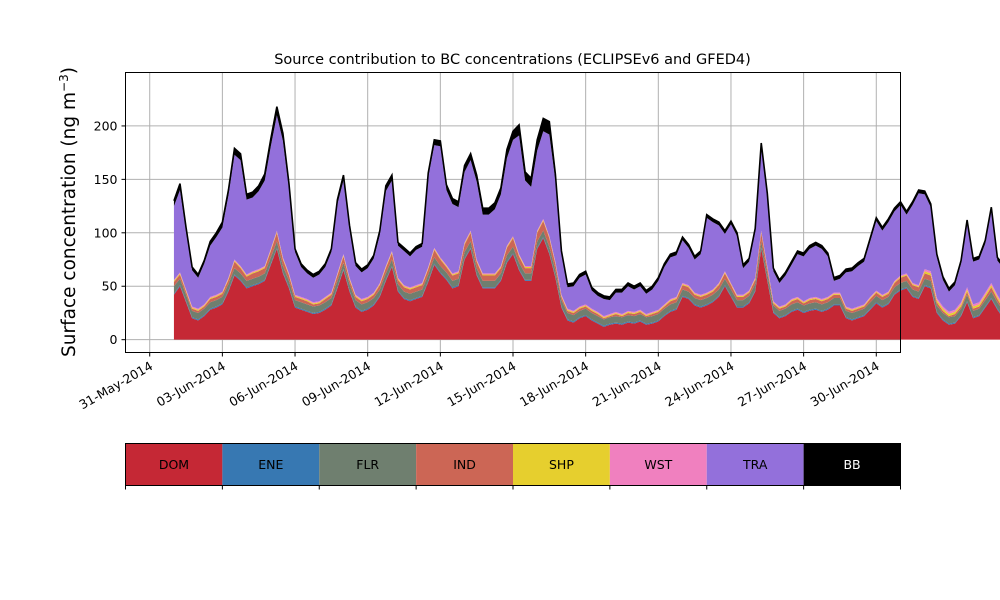 The height and width of the screenshot is (600, 1000). I want to click on legend-label-ene: ENE, so click(270, 464).